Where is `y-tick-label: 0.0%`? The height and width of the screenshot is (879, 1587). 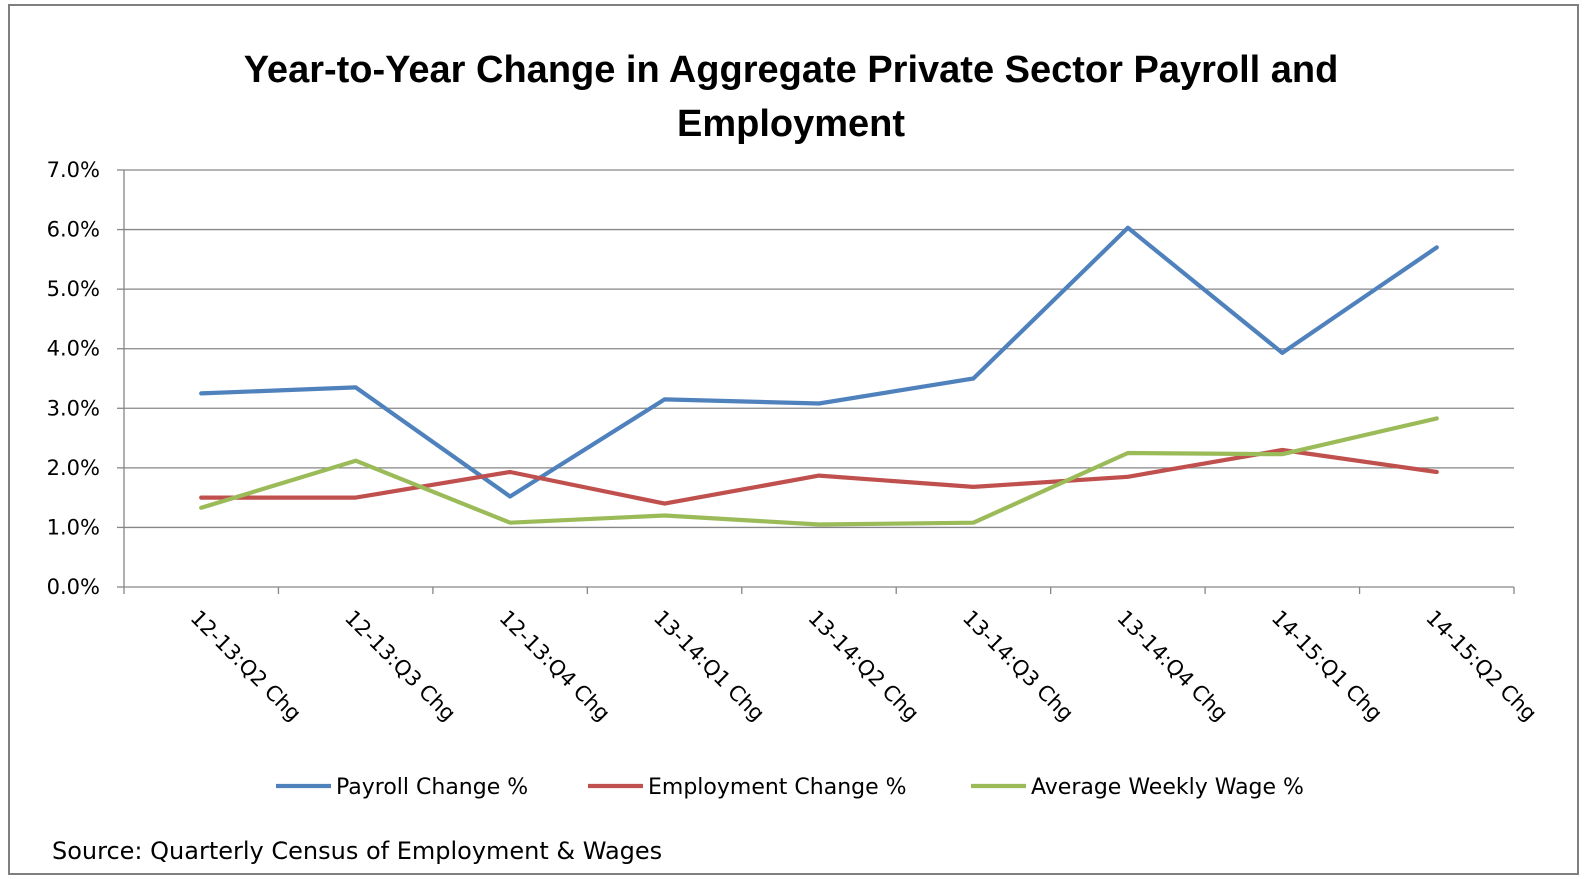
y-tick-label: 0.0% is located at coordinates (73, 587).